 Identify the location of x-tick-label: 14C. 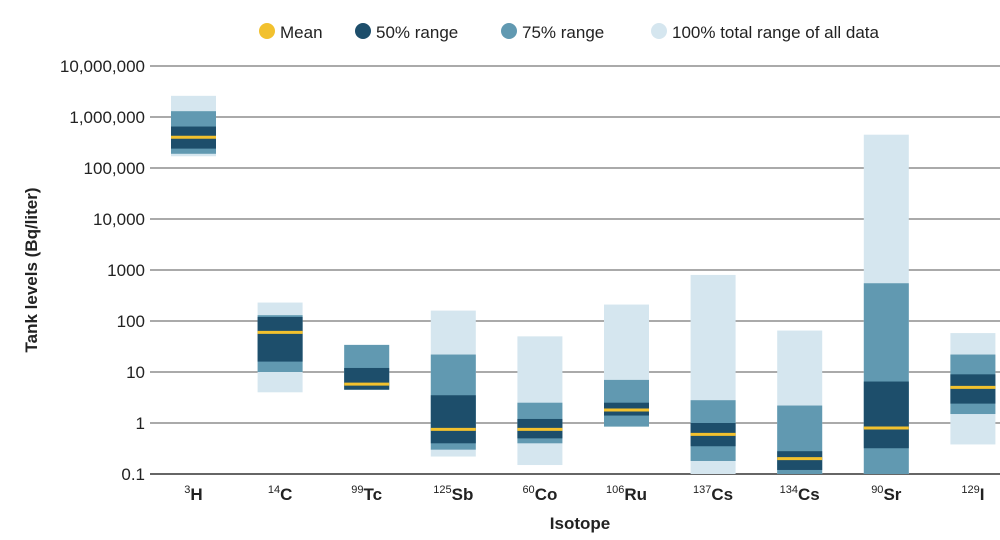
(280, 494).